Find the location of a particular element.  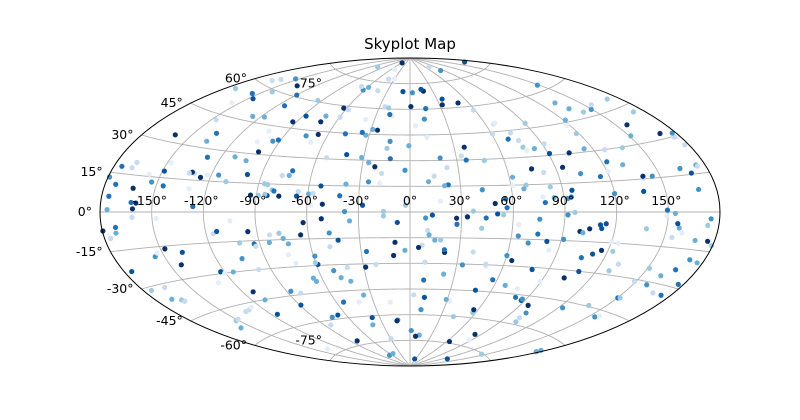

x-tick-label: 120° is located at coordinates (615, 200).